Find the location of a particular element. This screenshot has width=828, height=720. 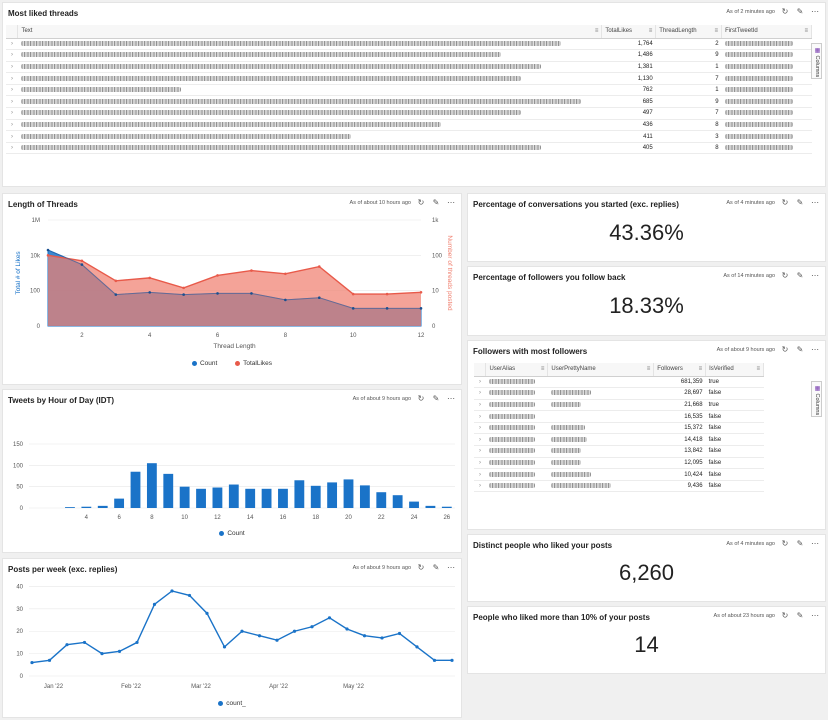

column-header-isverified: IsVerified ≡ is located at coordinates (734, 370).